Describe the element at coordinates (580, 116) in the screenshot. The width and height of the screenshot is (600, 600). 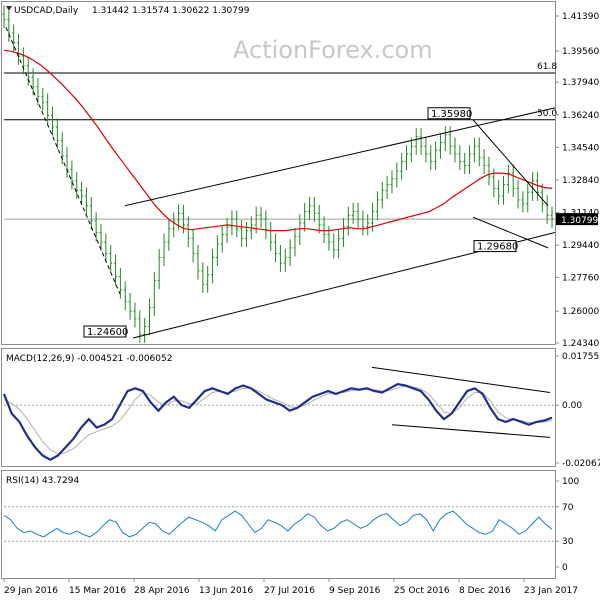
I see `price-tick-label: 1.36240` at that location.